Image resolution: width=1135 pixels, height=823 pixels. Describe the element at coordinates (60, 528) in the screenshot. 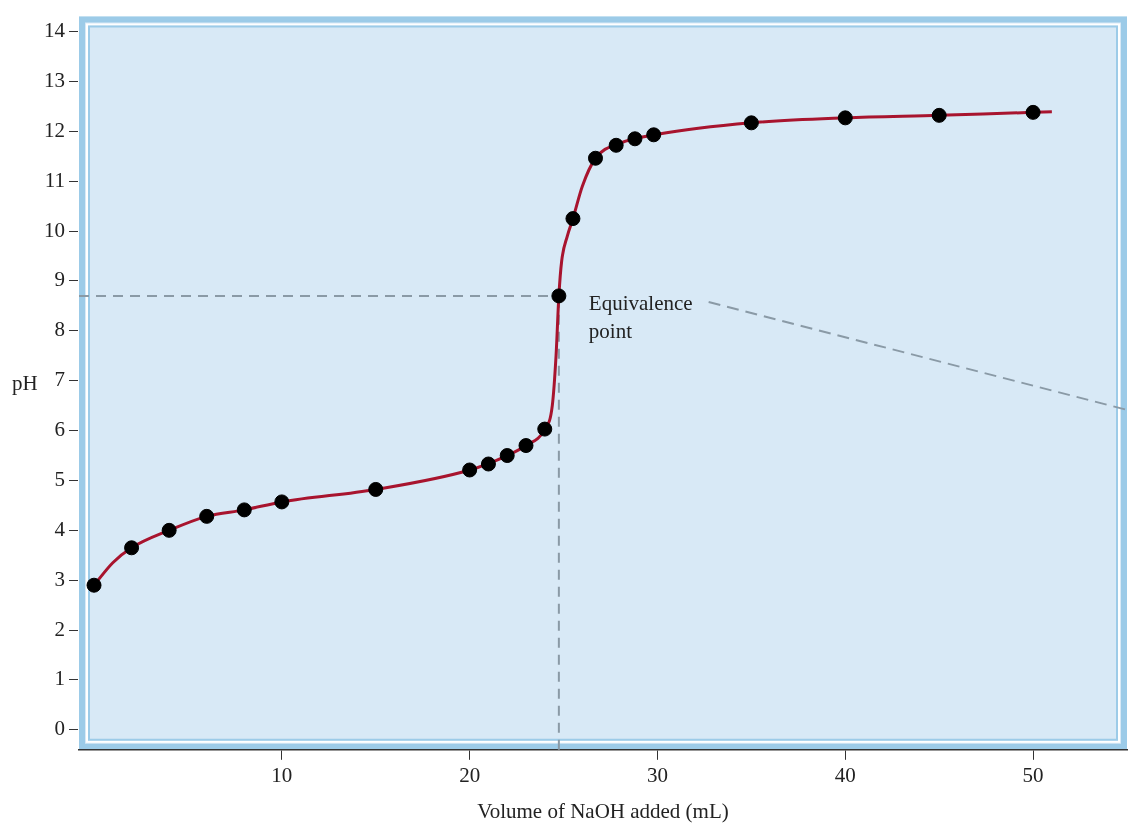

I see `y-tick-label: 4` at that location.